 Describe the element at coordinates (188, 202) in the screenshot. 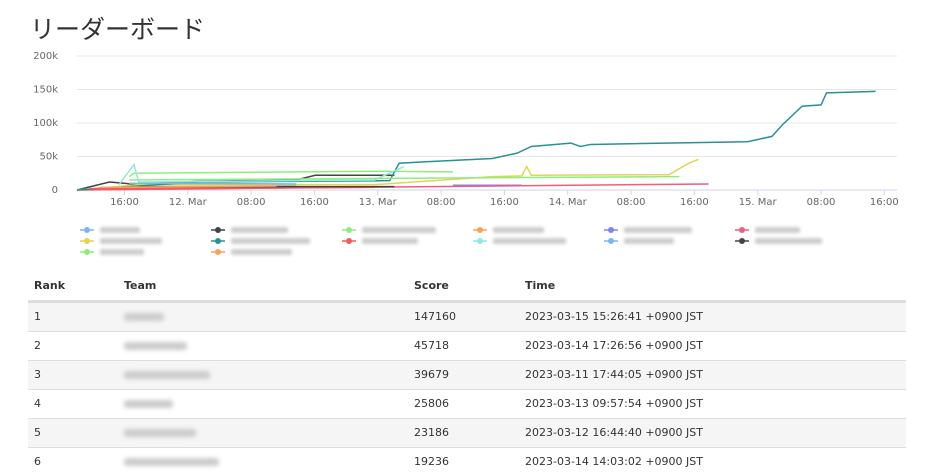

I see `x-tick-label: 12. Mar` at that location.